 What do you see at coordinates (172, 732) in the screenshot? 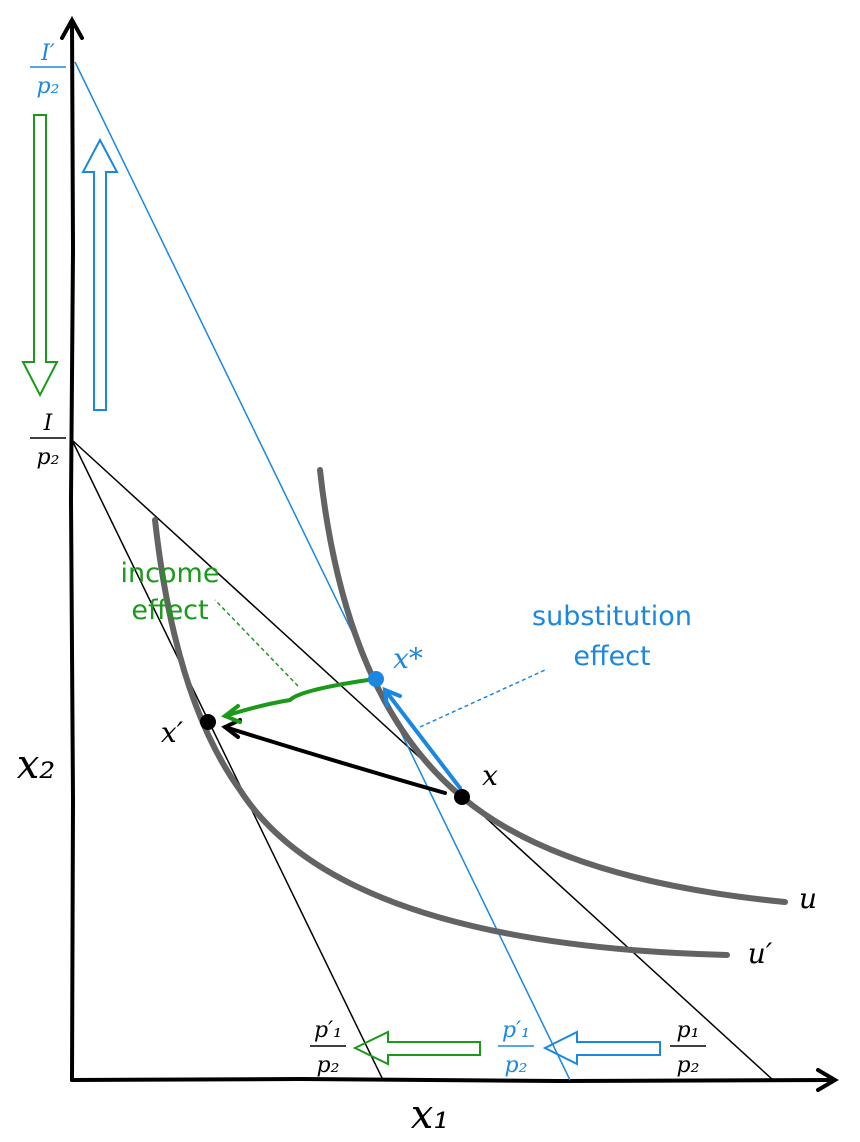
I see `point-label: x′` at bounding box center [172, 732].